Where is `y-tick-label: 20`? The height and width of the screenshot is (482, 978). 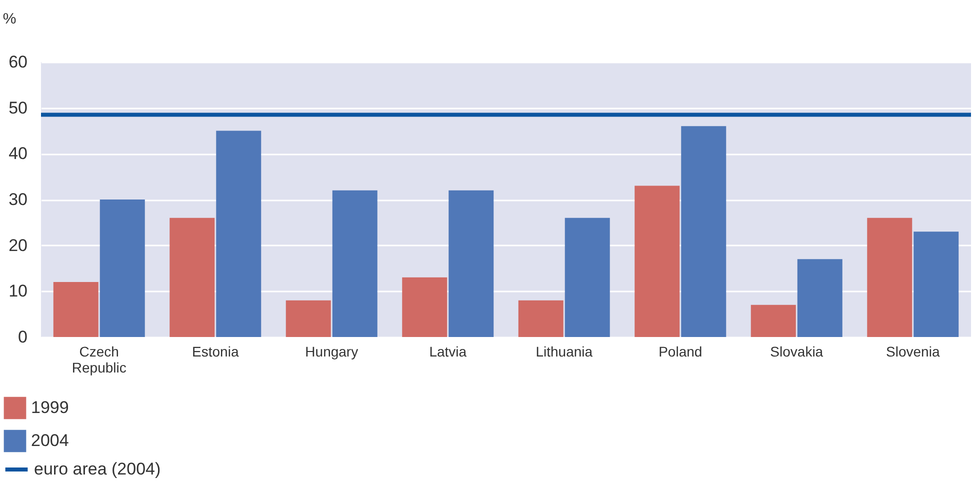
y-tick-label: 20 is located at coordinates (18, 245).